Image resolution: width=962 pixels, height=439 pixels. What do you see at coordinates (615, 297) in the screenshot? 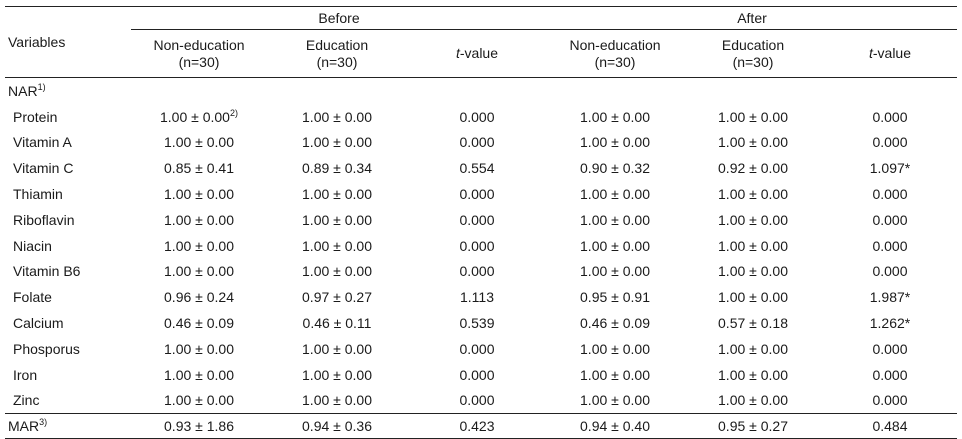
I see `cell-value: 0.95 ± 0.91` at bounding box center [615, 297].